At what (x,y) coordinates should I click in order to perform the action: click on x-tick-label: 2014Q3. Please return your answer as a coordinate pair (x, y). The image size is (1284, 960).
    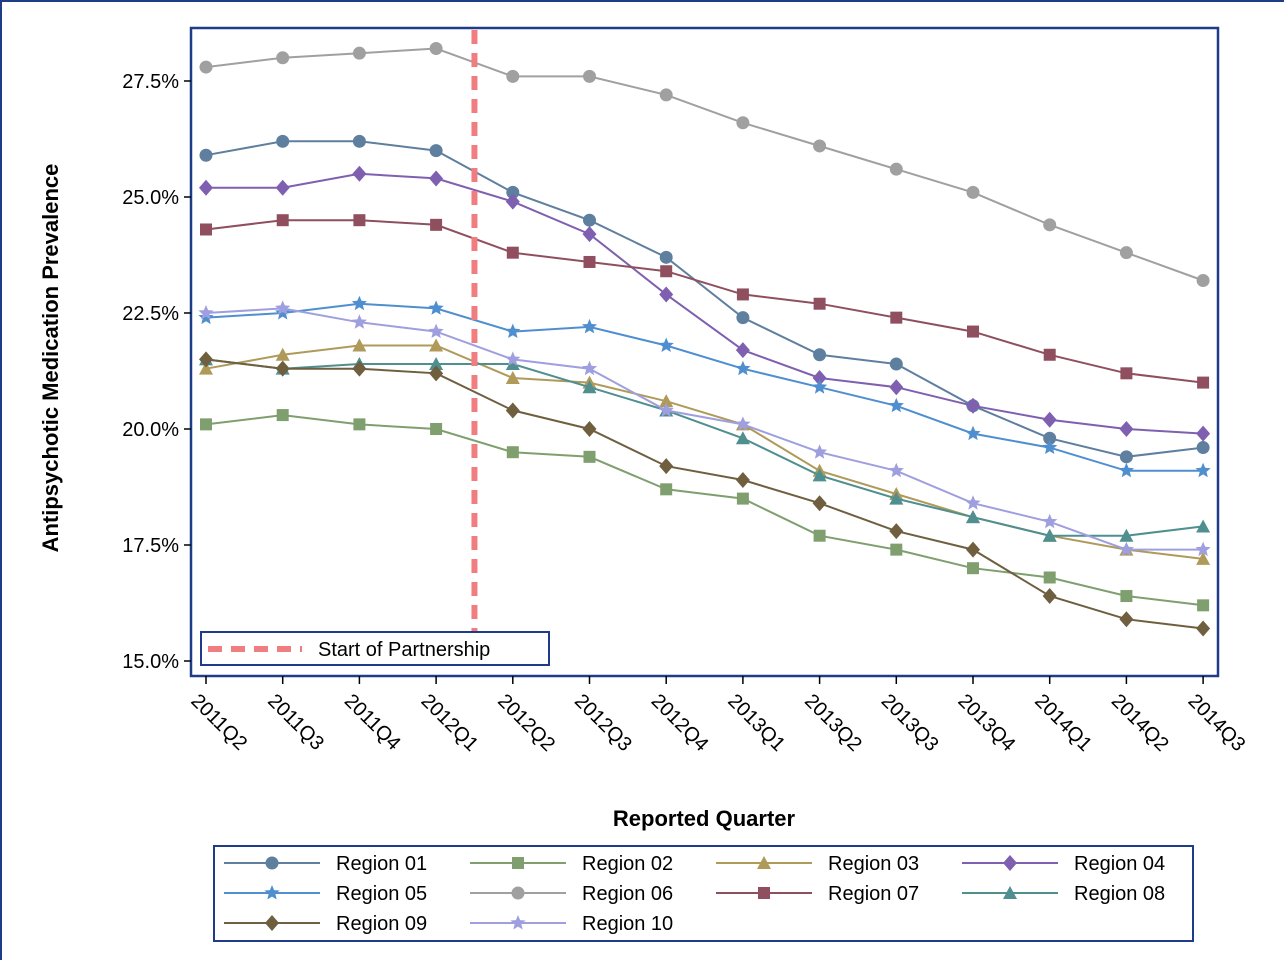
    Looking at the image, I should click on (1217, 723).